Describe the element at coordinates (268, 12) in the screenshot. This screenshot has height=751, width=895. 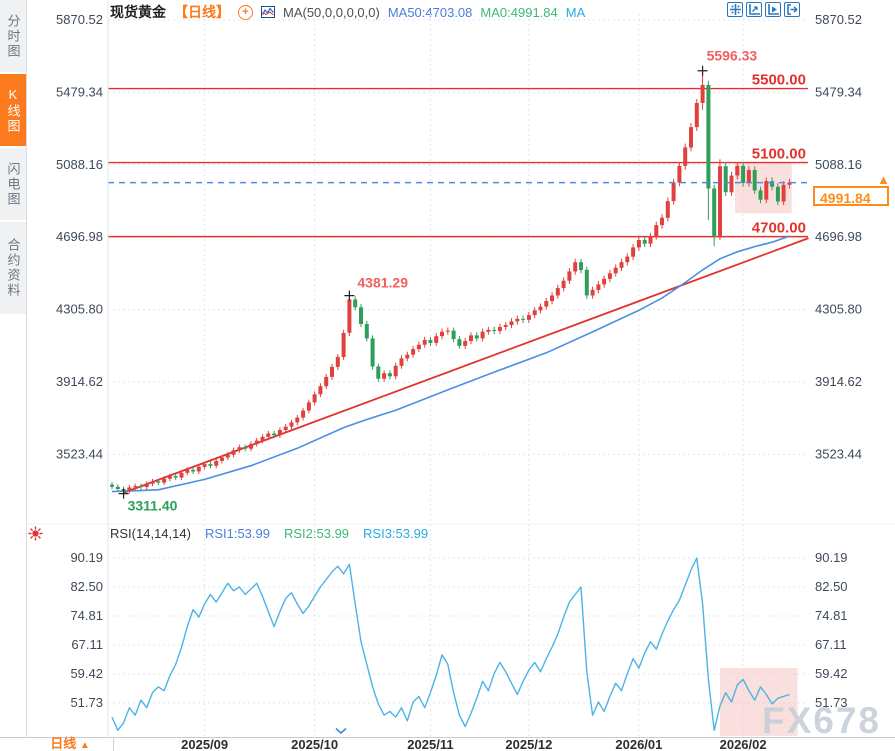
I see `ma-chart-icon` at that location.